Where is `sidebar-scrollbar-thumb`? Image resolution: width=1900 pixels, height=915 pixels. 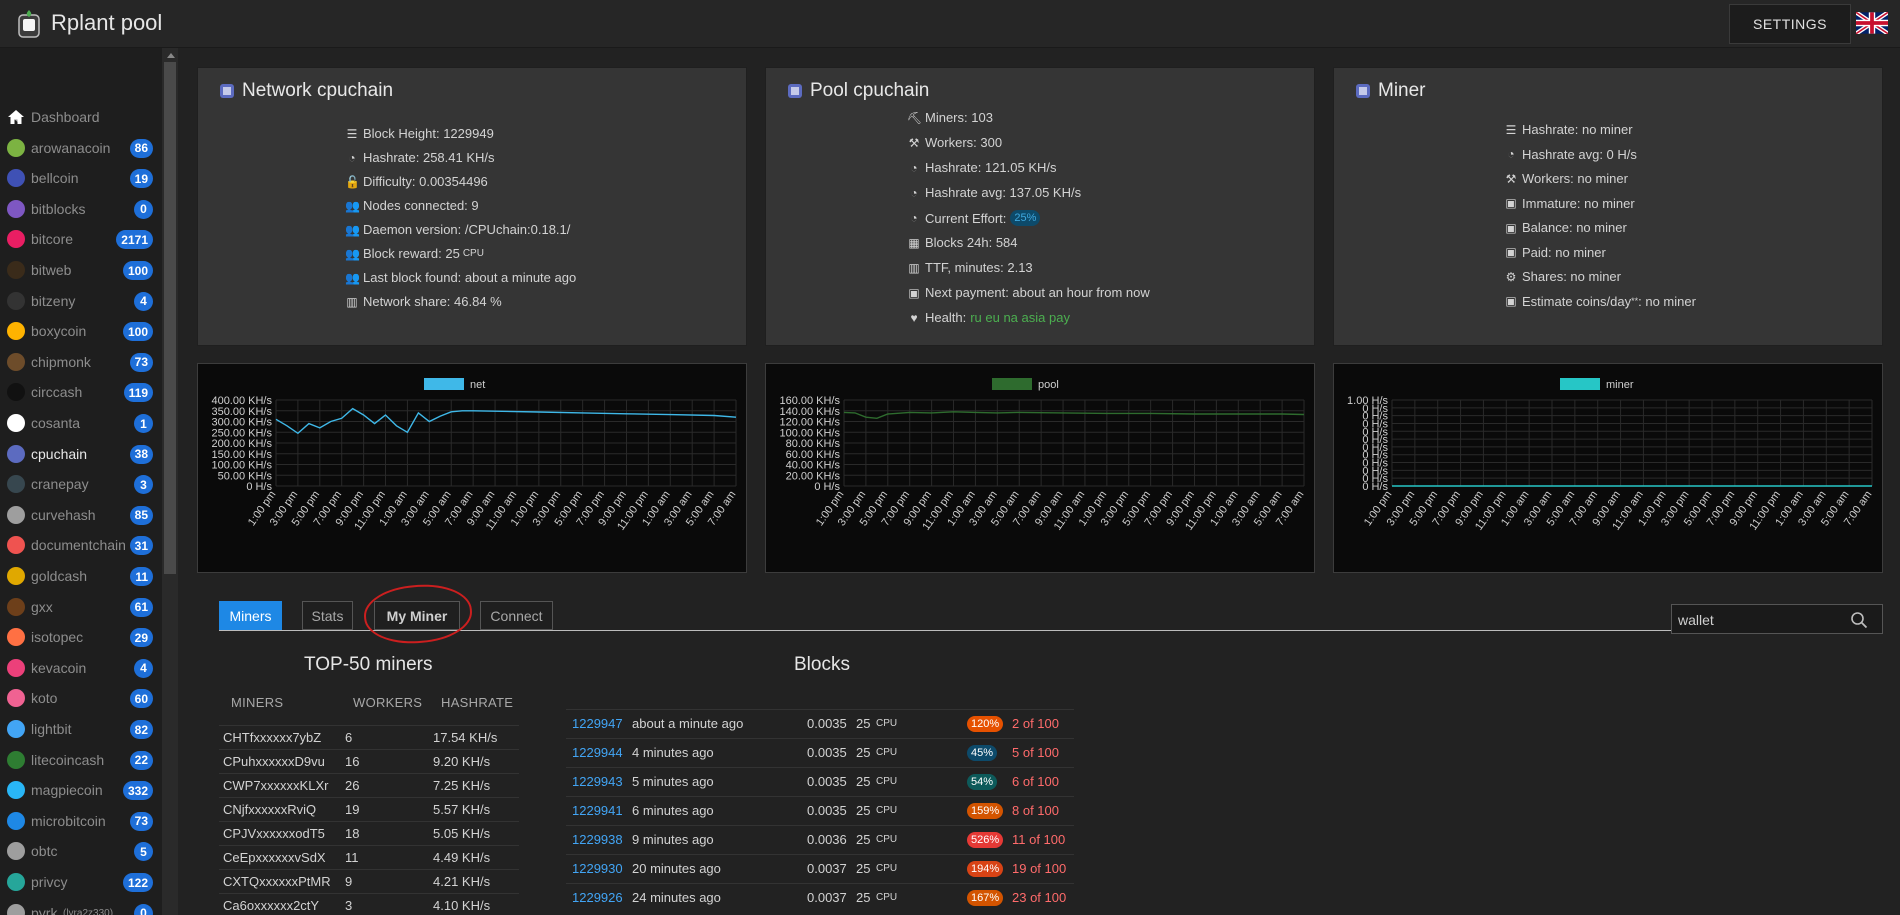 sidebar-scrollbar-thumb is located at coordinates (170, 318).